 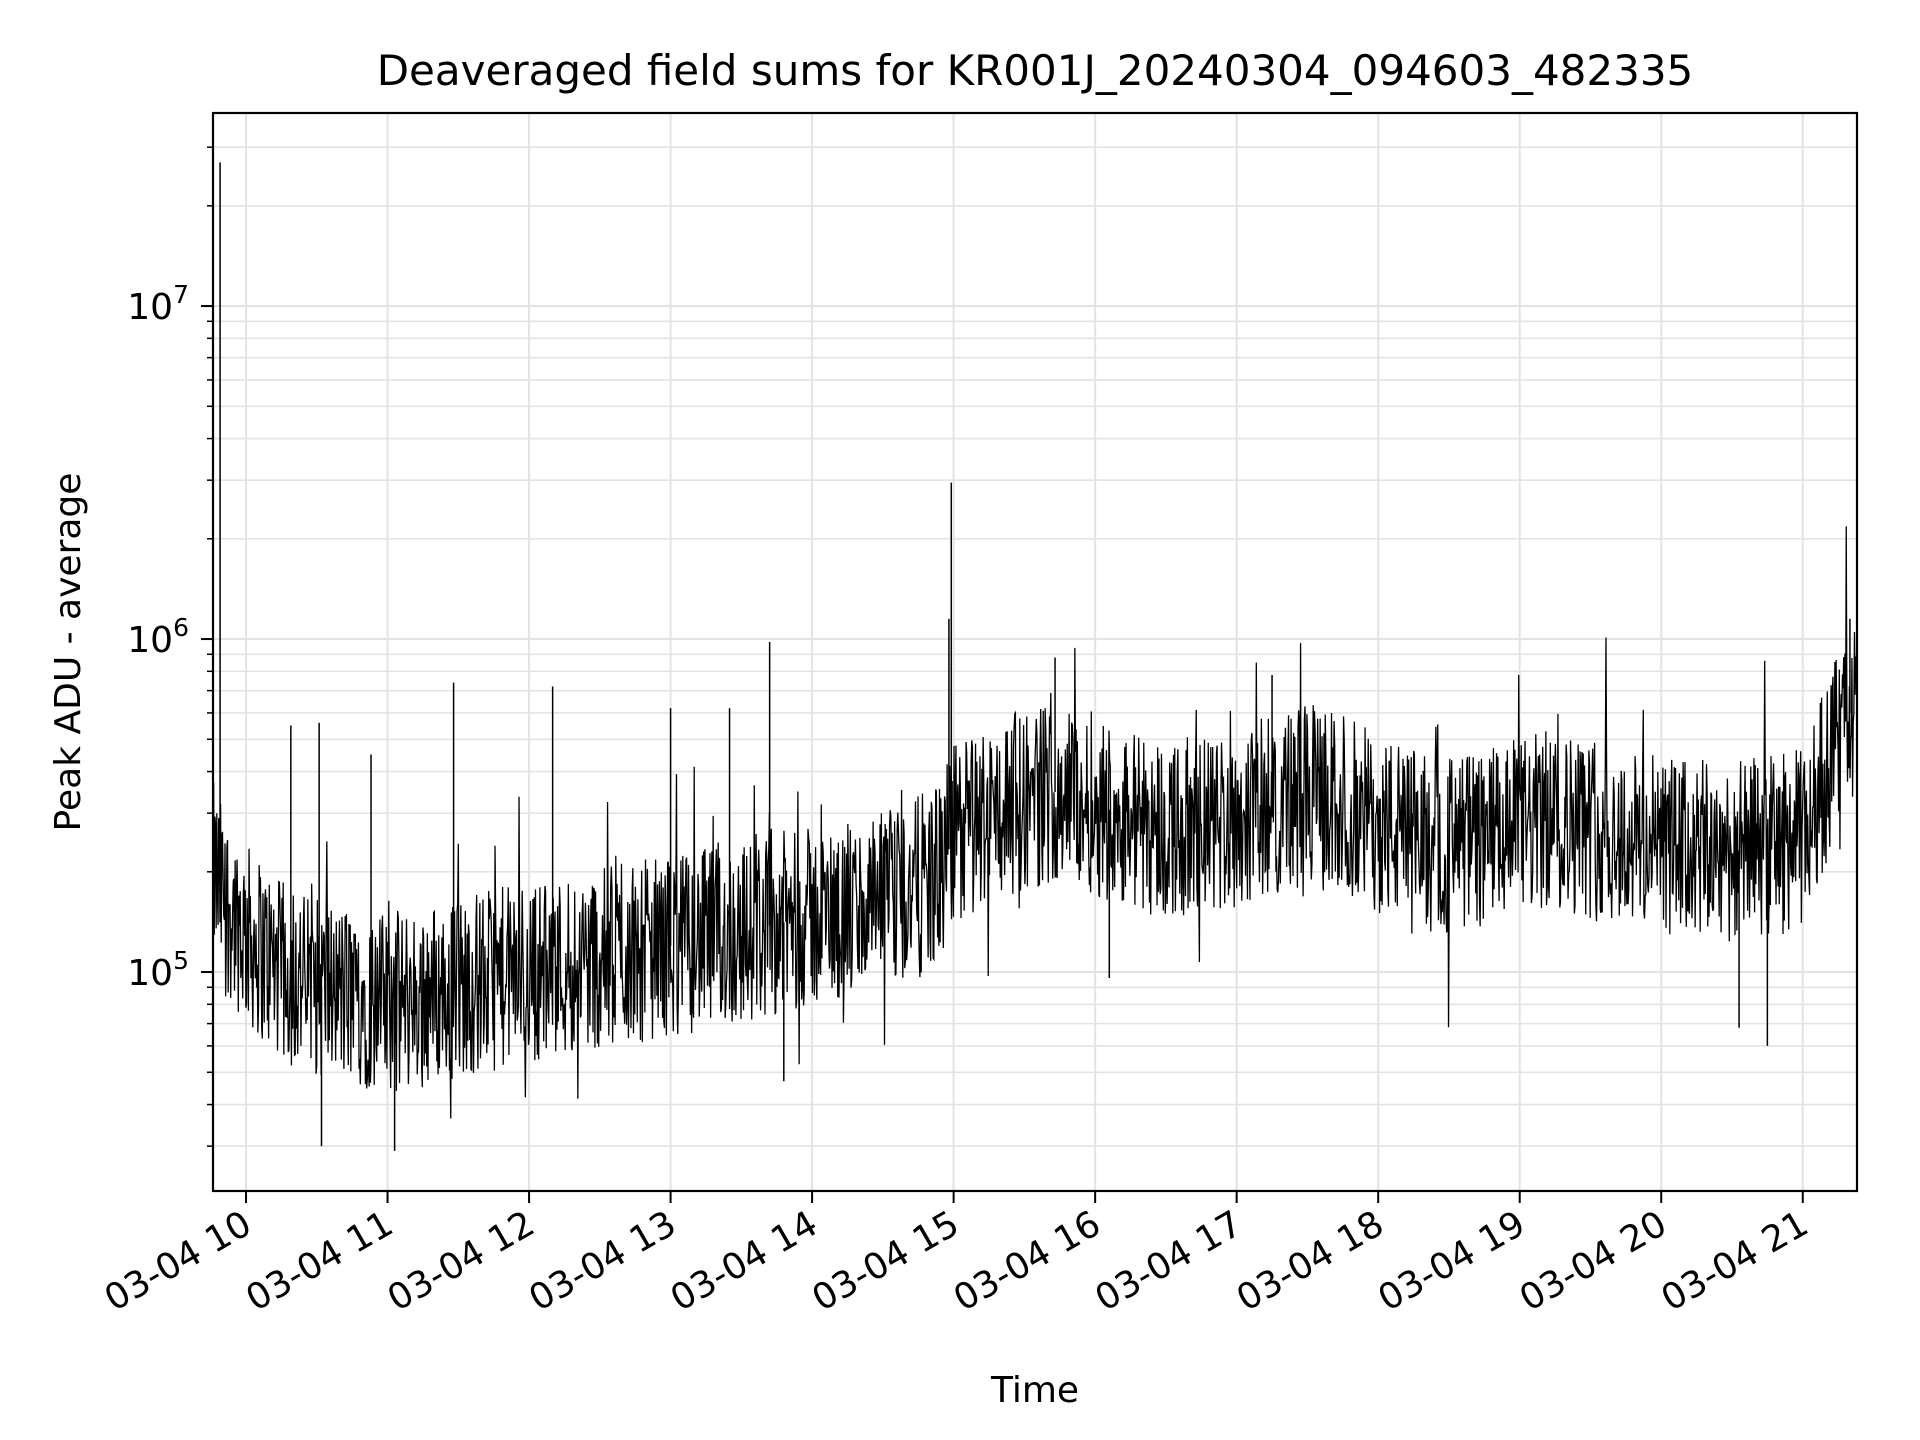 I want to click on x-tick-label: 03-04 20, so click(x=1593, y=1261).